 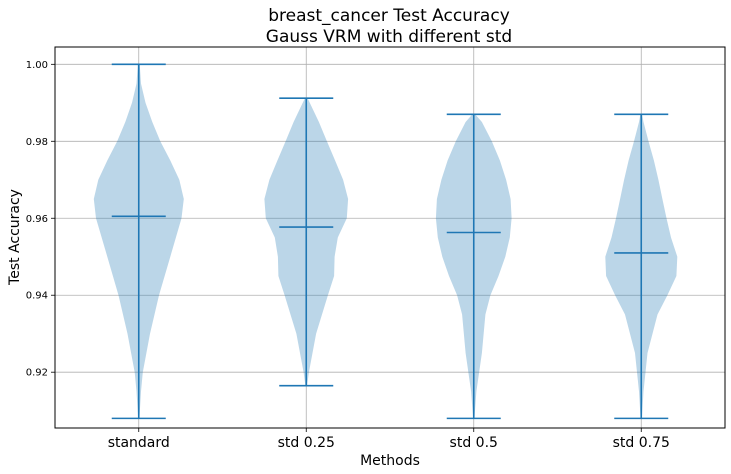 I want to click on x-axis-label: Methods, so click(x=390, y=461).